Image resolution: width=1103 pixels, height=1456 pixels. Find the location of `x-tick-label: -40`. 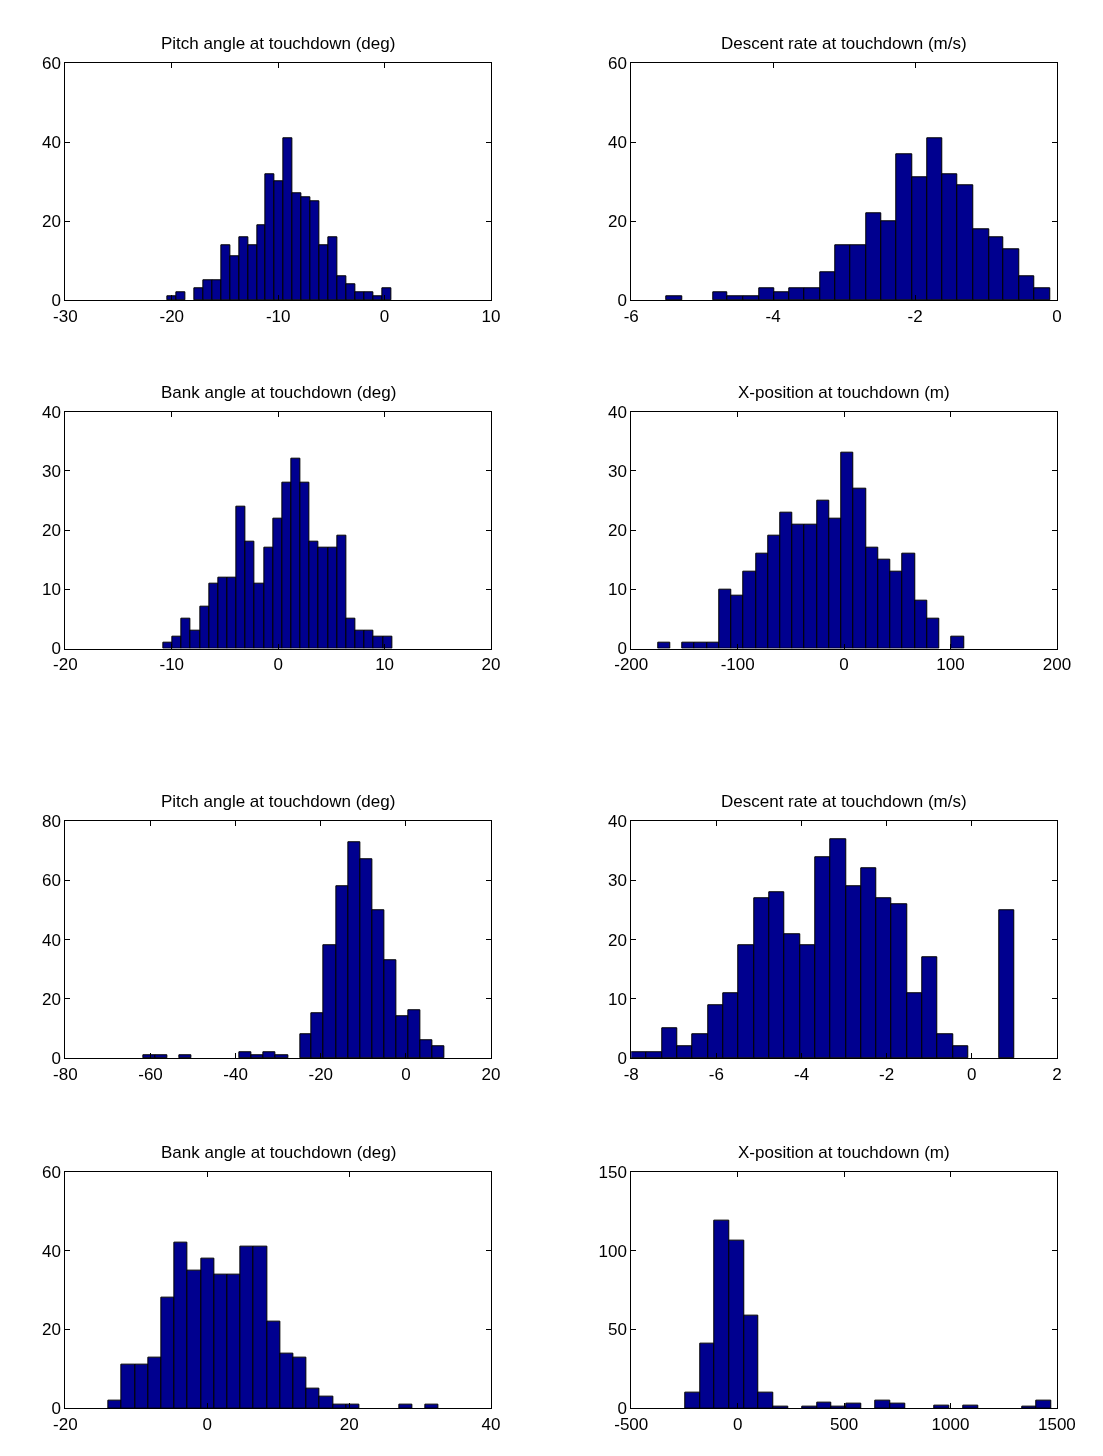

x-tick-label: -40 is located at coordinates (235, 1074).